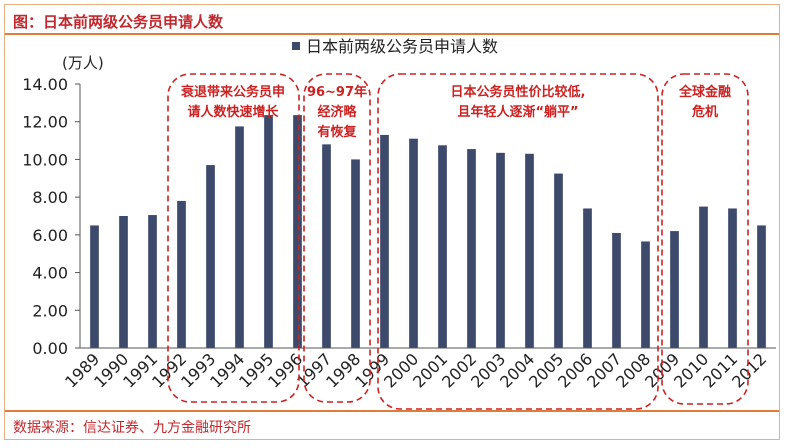 Image resolution: width=786 pixels, height=448 pixels. I want to click on annotation-text: 衰退带来公务员申, so click(232, 92).